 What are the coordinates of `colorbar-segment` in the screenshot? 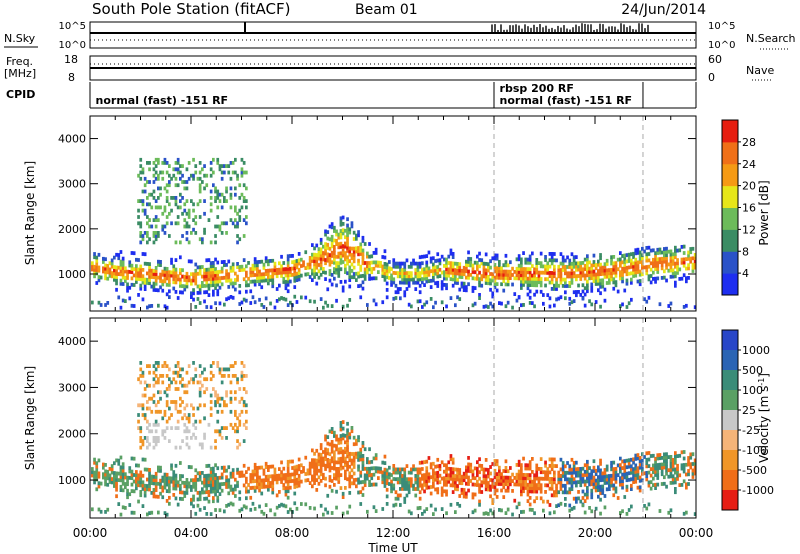 It's located at (730, 460).